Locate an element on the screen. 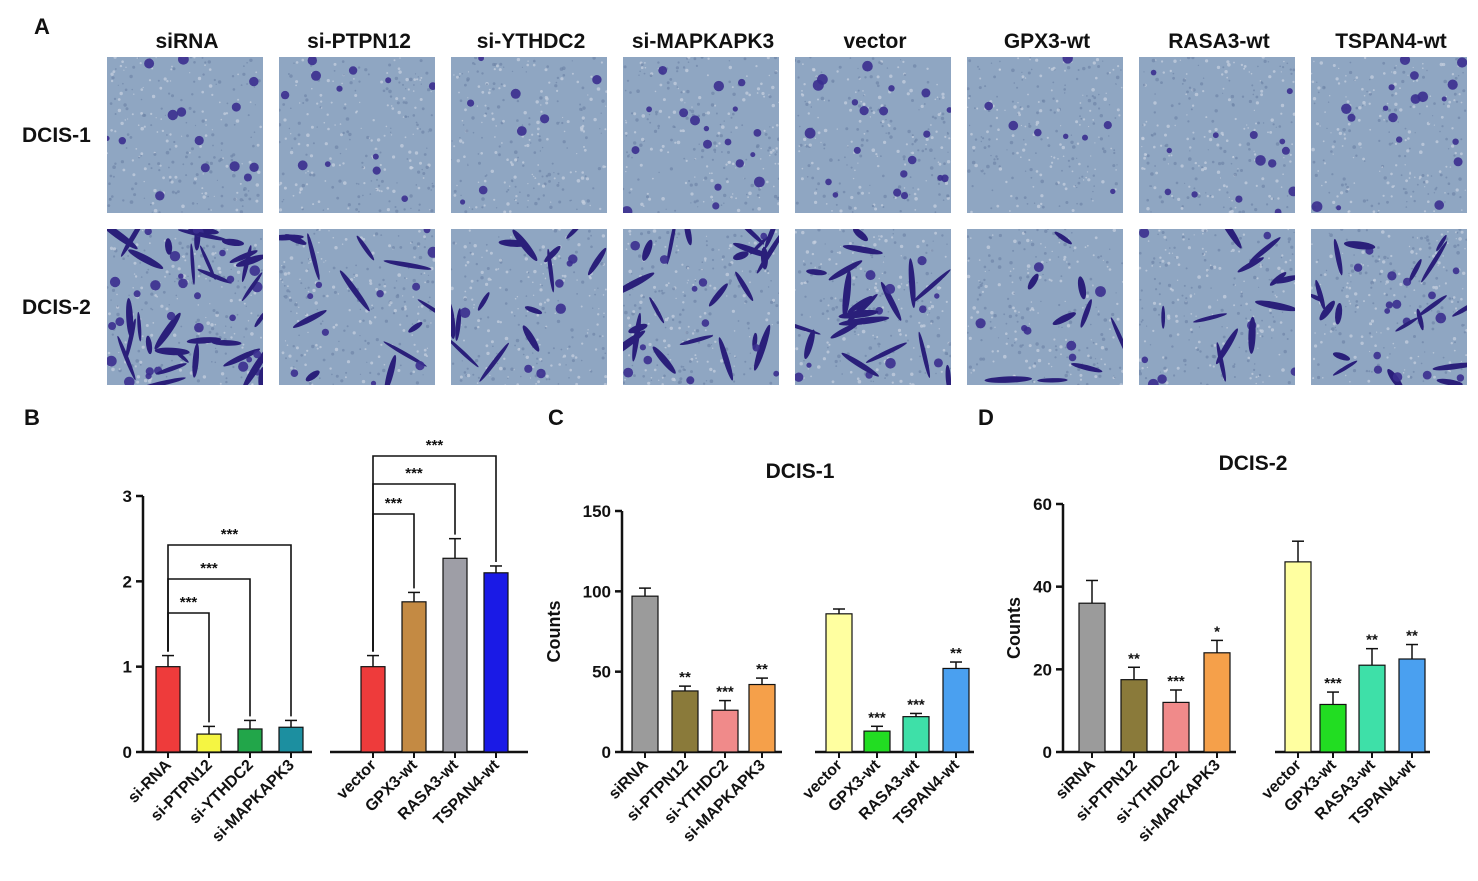 The height and width of the screenshot is (881, 1478). y-tick-label: 40 is located at coordinates (1042, 587).